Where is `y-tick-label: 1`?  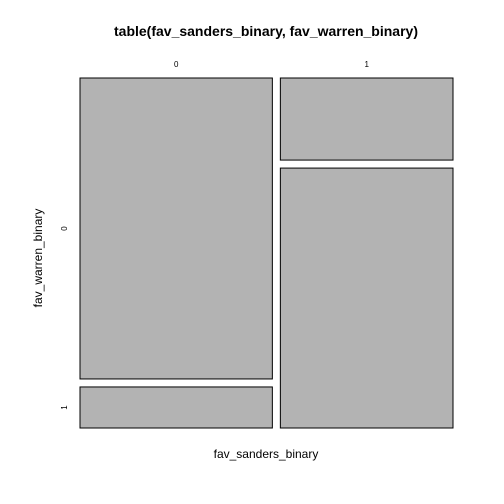
y-tick-label: 1 is located at coordinates (64, 407).